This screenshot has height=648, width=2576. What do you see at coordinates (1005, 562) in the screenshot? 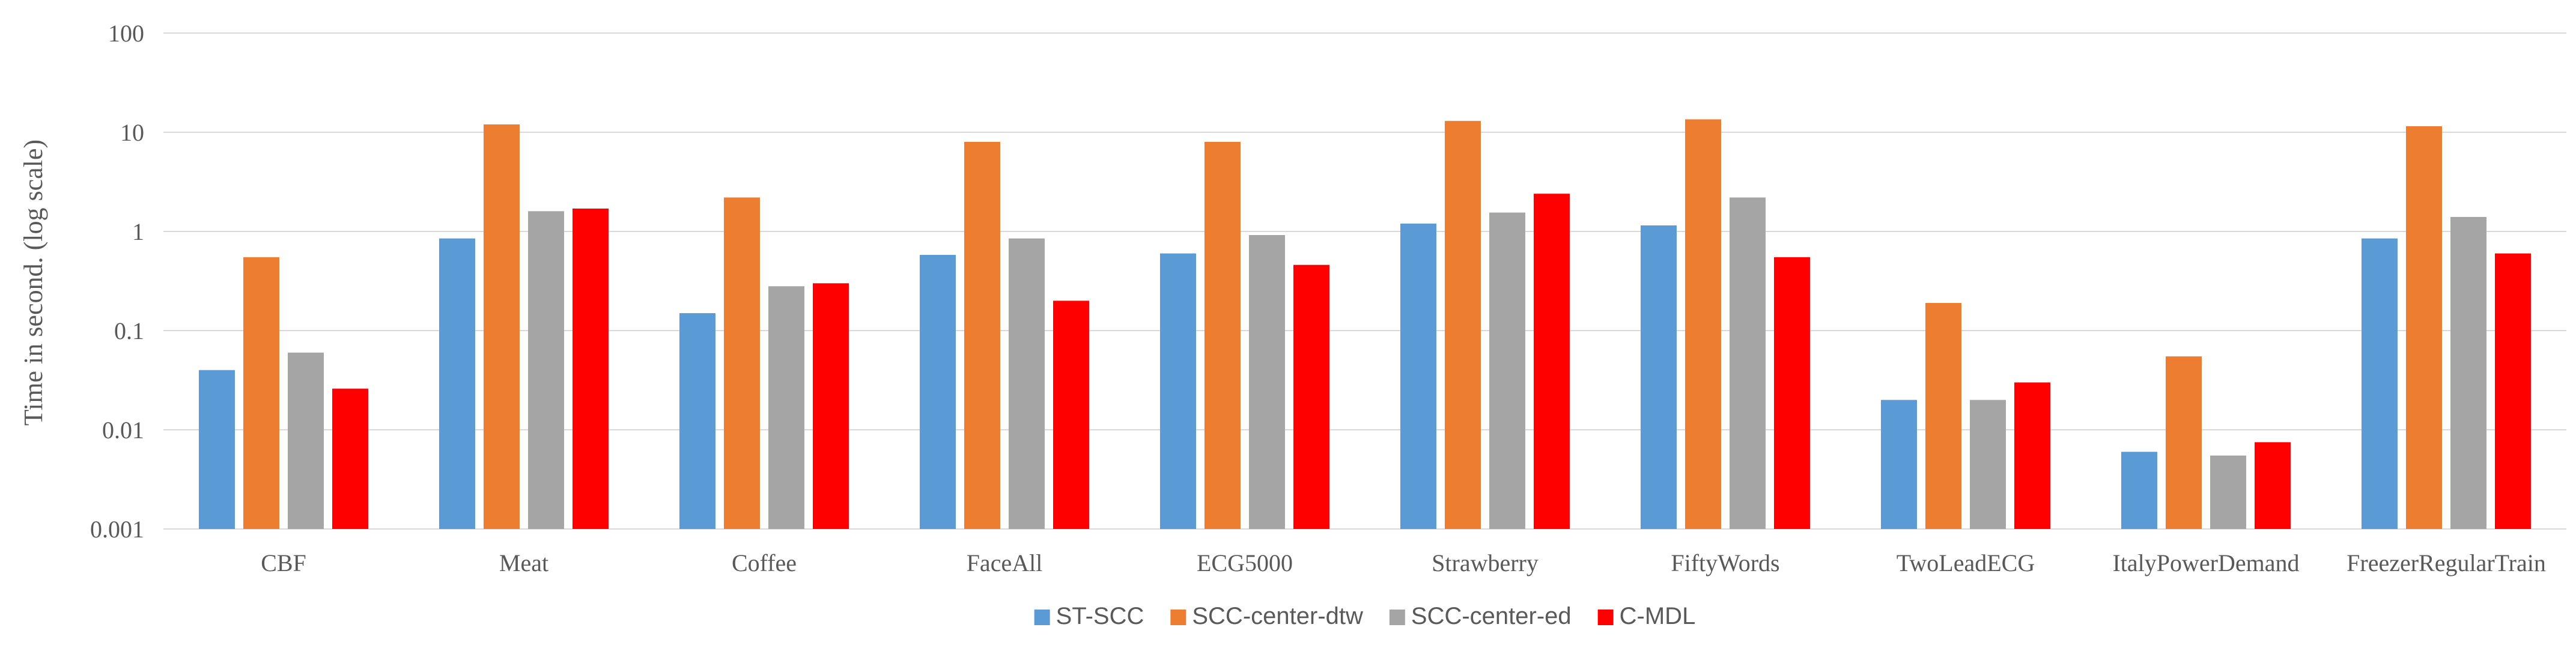
I see `x-category-label: FaceAll` at bounding box center [1005, 562].